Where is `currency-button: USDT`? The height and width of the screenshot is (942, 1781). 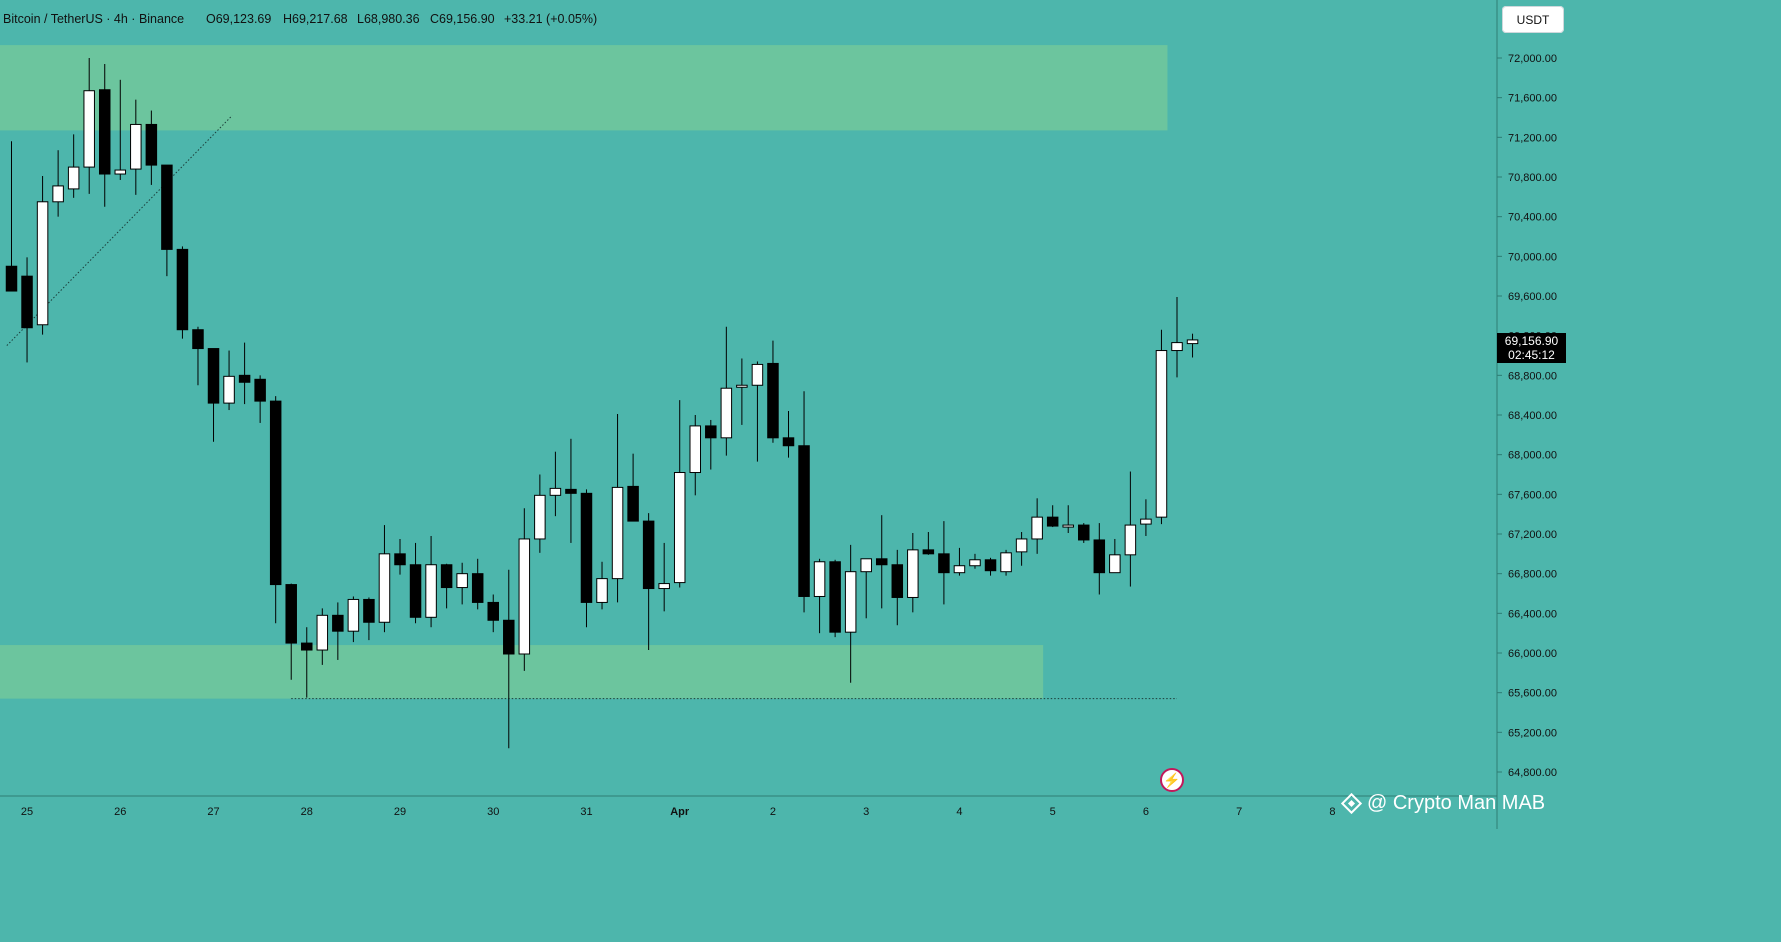
currency-button: USDT is located at coordinates (1533, 19).